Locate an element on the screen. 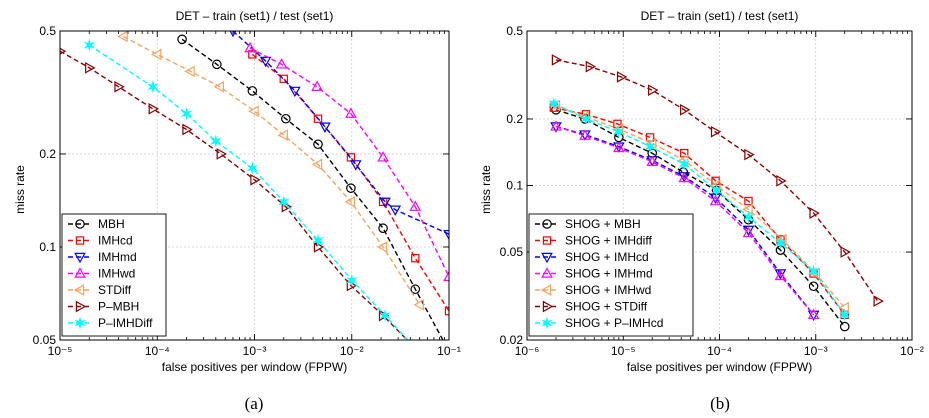  x-tick-label: 10⁻¹ is located at coordinates (449, 351).